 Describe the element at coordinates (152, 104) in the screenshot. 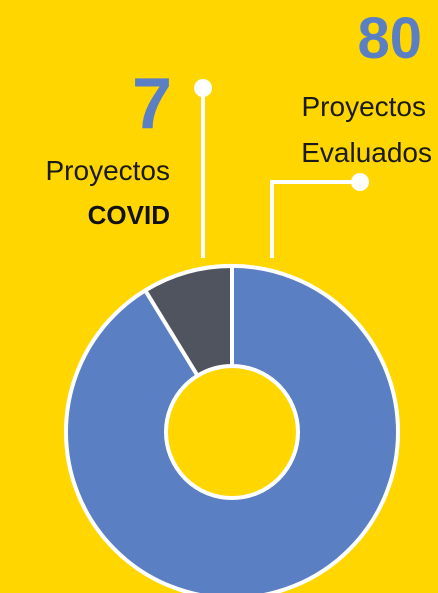

I see `value-label: 7` at that location.